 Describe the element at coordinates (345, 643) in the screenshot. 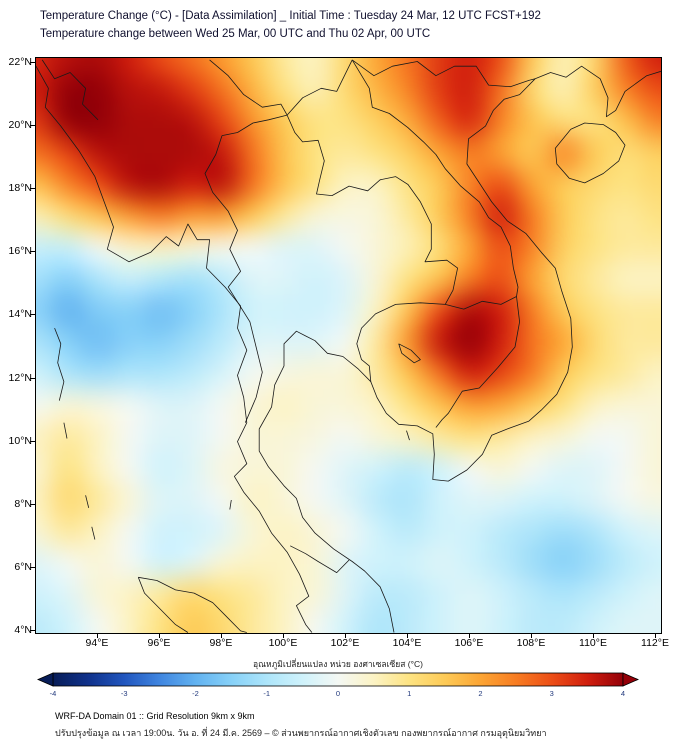

I see `x-axis-label: 102°E` at that location.